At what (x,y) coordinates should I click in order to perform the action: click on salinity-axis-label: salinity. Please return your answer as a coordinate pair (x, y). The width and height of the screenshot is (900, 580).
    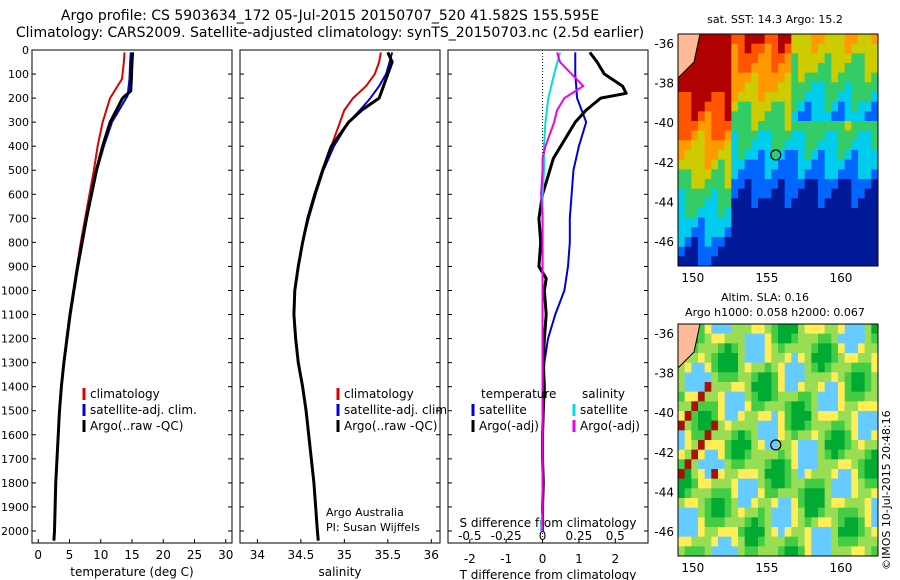
    Looking at the image, I should click on (339, 572).